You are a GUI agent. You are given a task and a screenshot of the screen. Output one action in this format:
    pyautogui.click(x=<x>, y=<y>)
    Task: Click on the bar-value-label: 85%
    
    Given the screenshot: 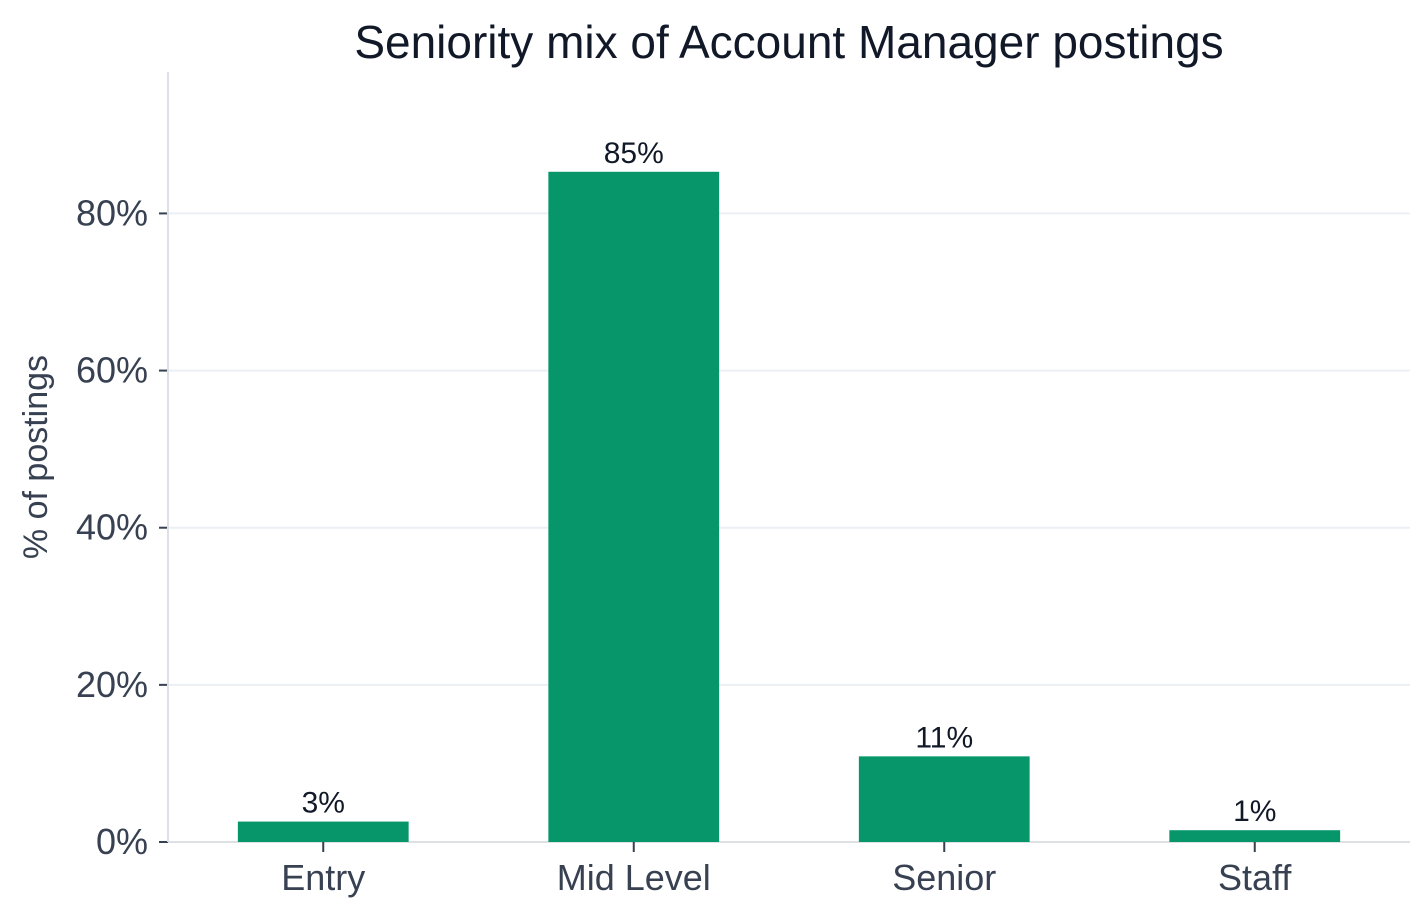 What is the action you would take?
    pyautogui.click(x=634, y=153)
    